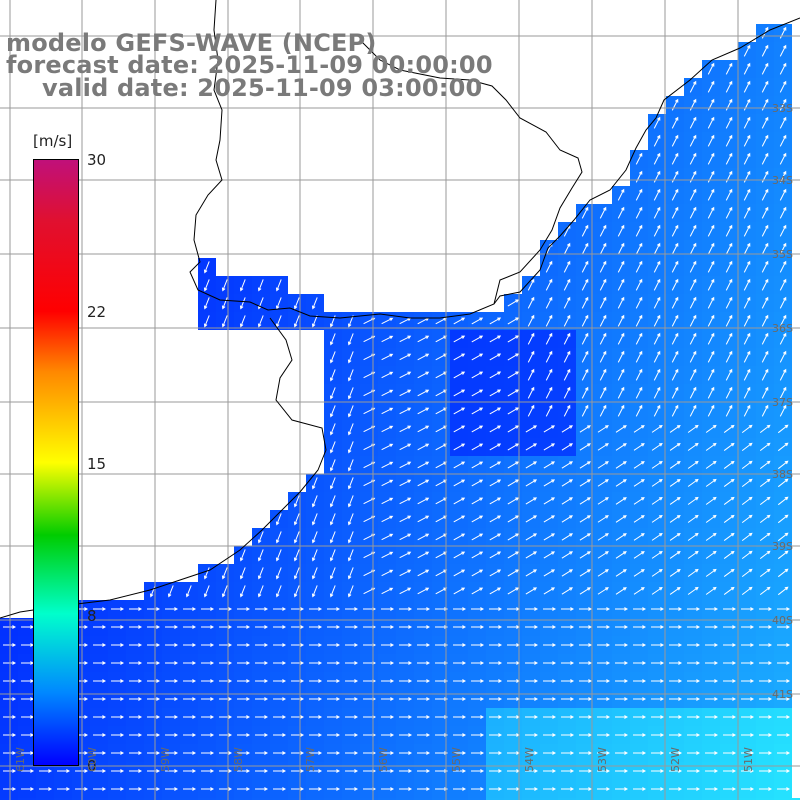  What do you see at coordinates (602, 759) in the screenshot?
I see `longitude-label: 53W` at bounding box center [602, 759].